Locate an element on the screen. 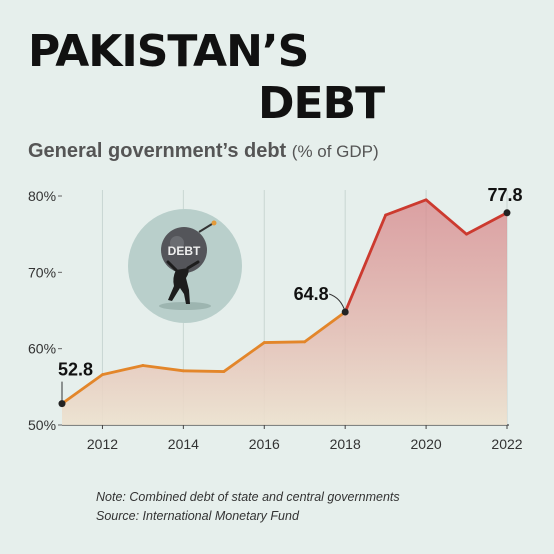 This screenshot has width=554, height=554. data-label: 77.8 is located at coordinates (504, 195).